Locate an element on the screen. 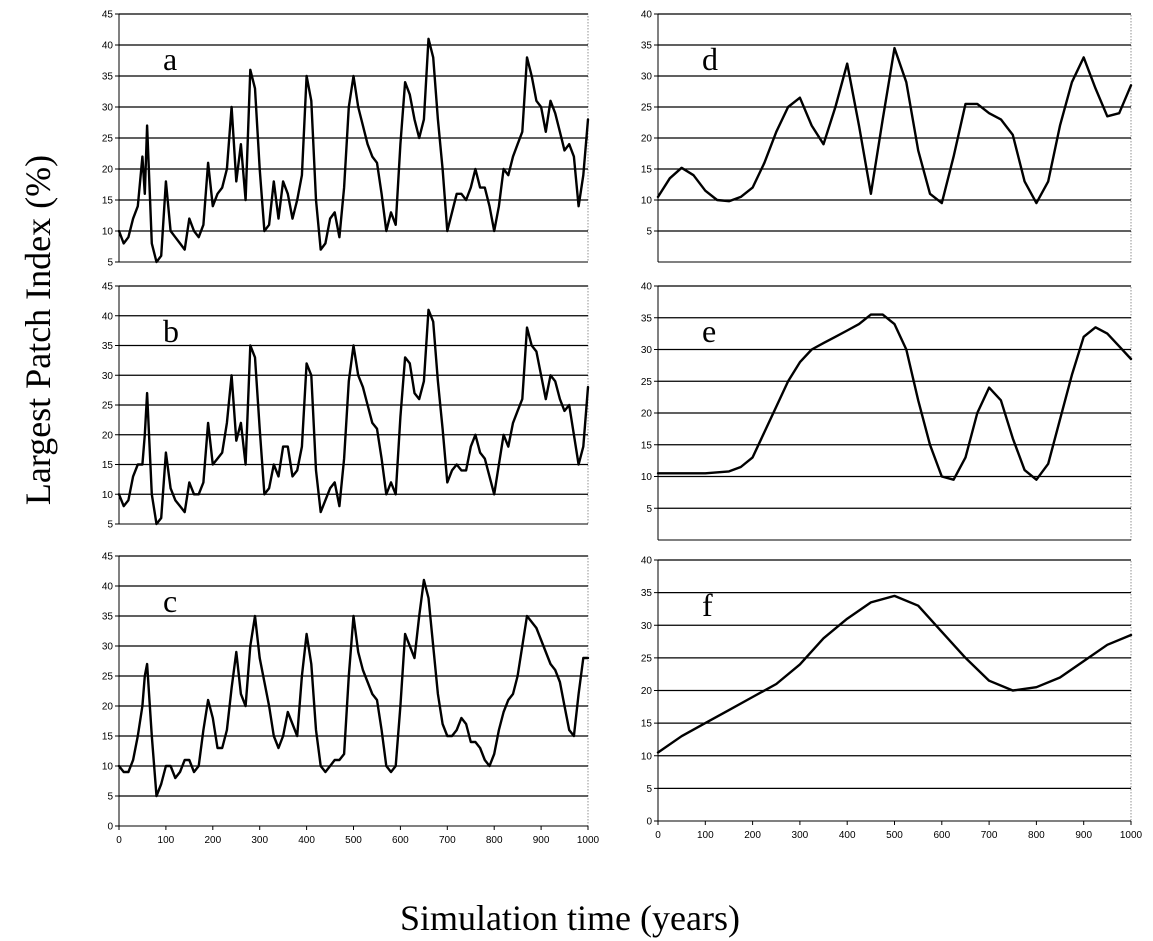 The width and height of the screenshot is (1153, 941). panel-a-series-line is located at coordinates (353, 150).